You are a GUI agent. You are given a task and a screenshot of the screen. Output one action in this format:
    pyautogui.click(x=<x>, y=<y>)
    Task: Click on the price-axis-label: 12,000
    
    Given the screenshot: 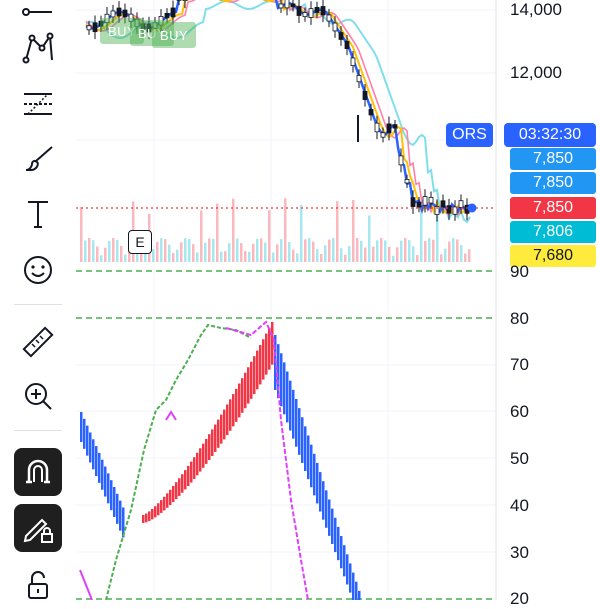 What is the action you would take?
    pyautogui.click(x=536, y=73)
    